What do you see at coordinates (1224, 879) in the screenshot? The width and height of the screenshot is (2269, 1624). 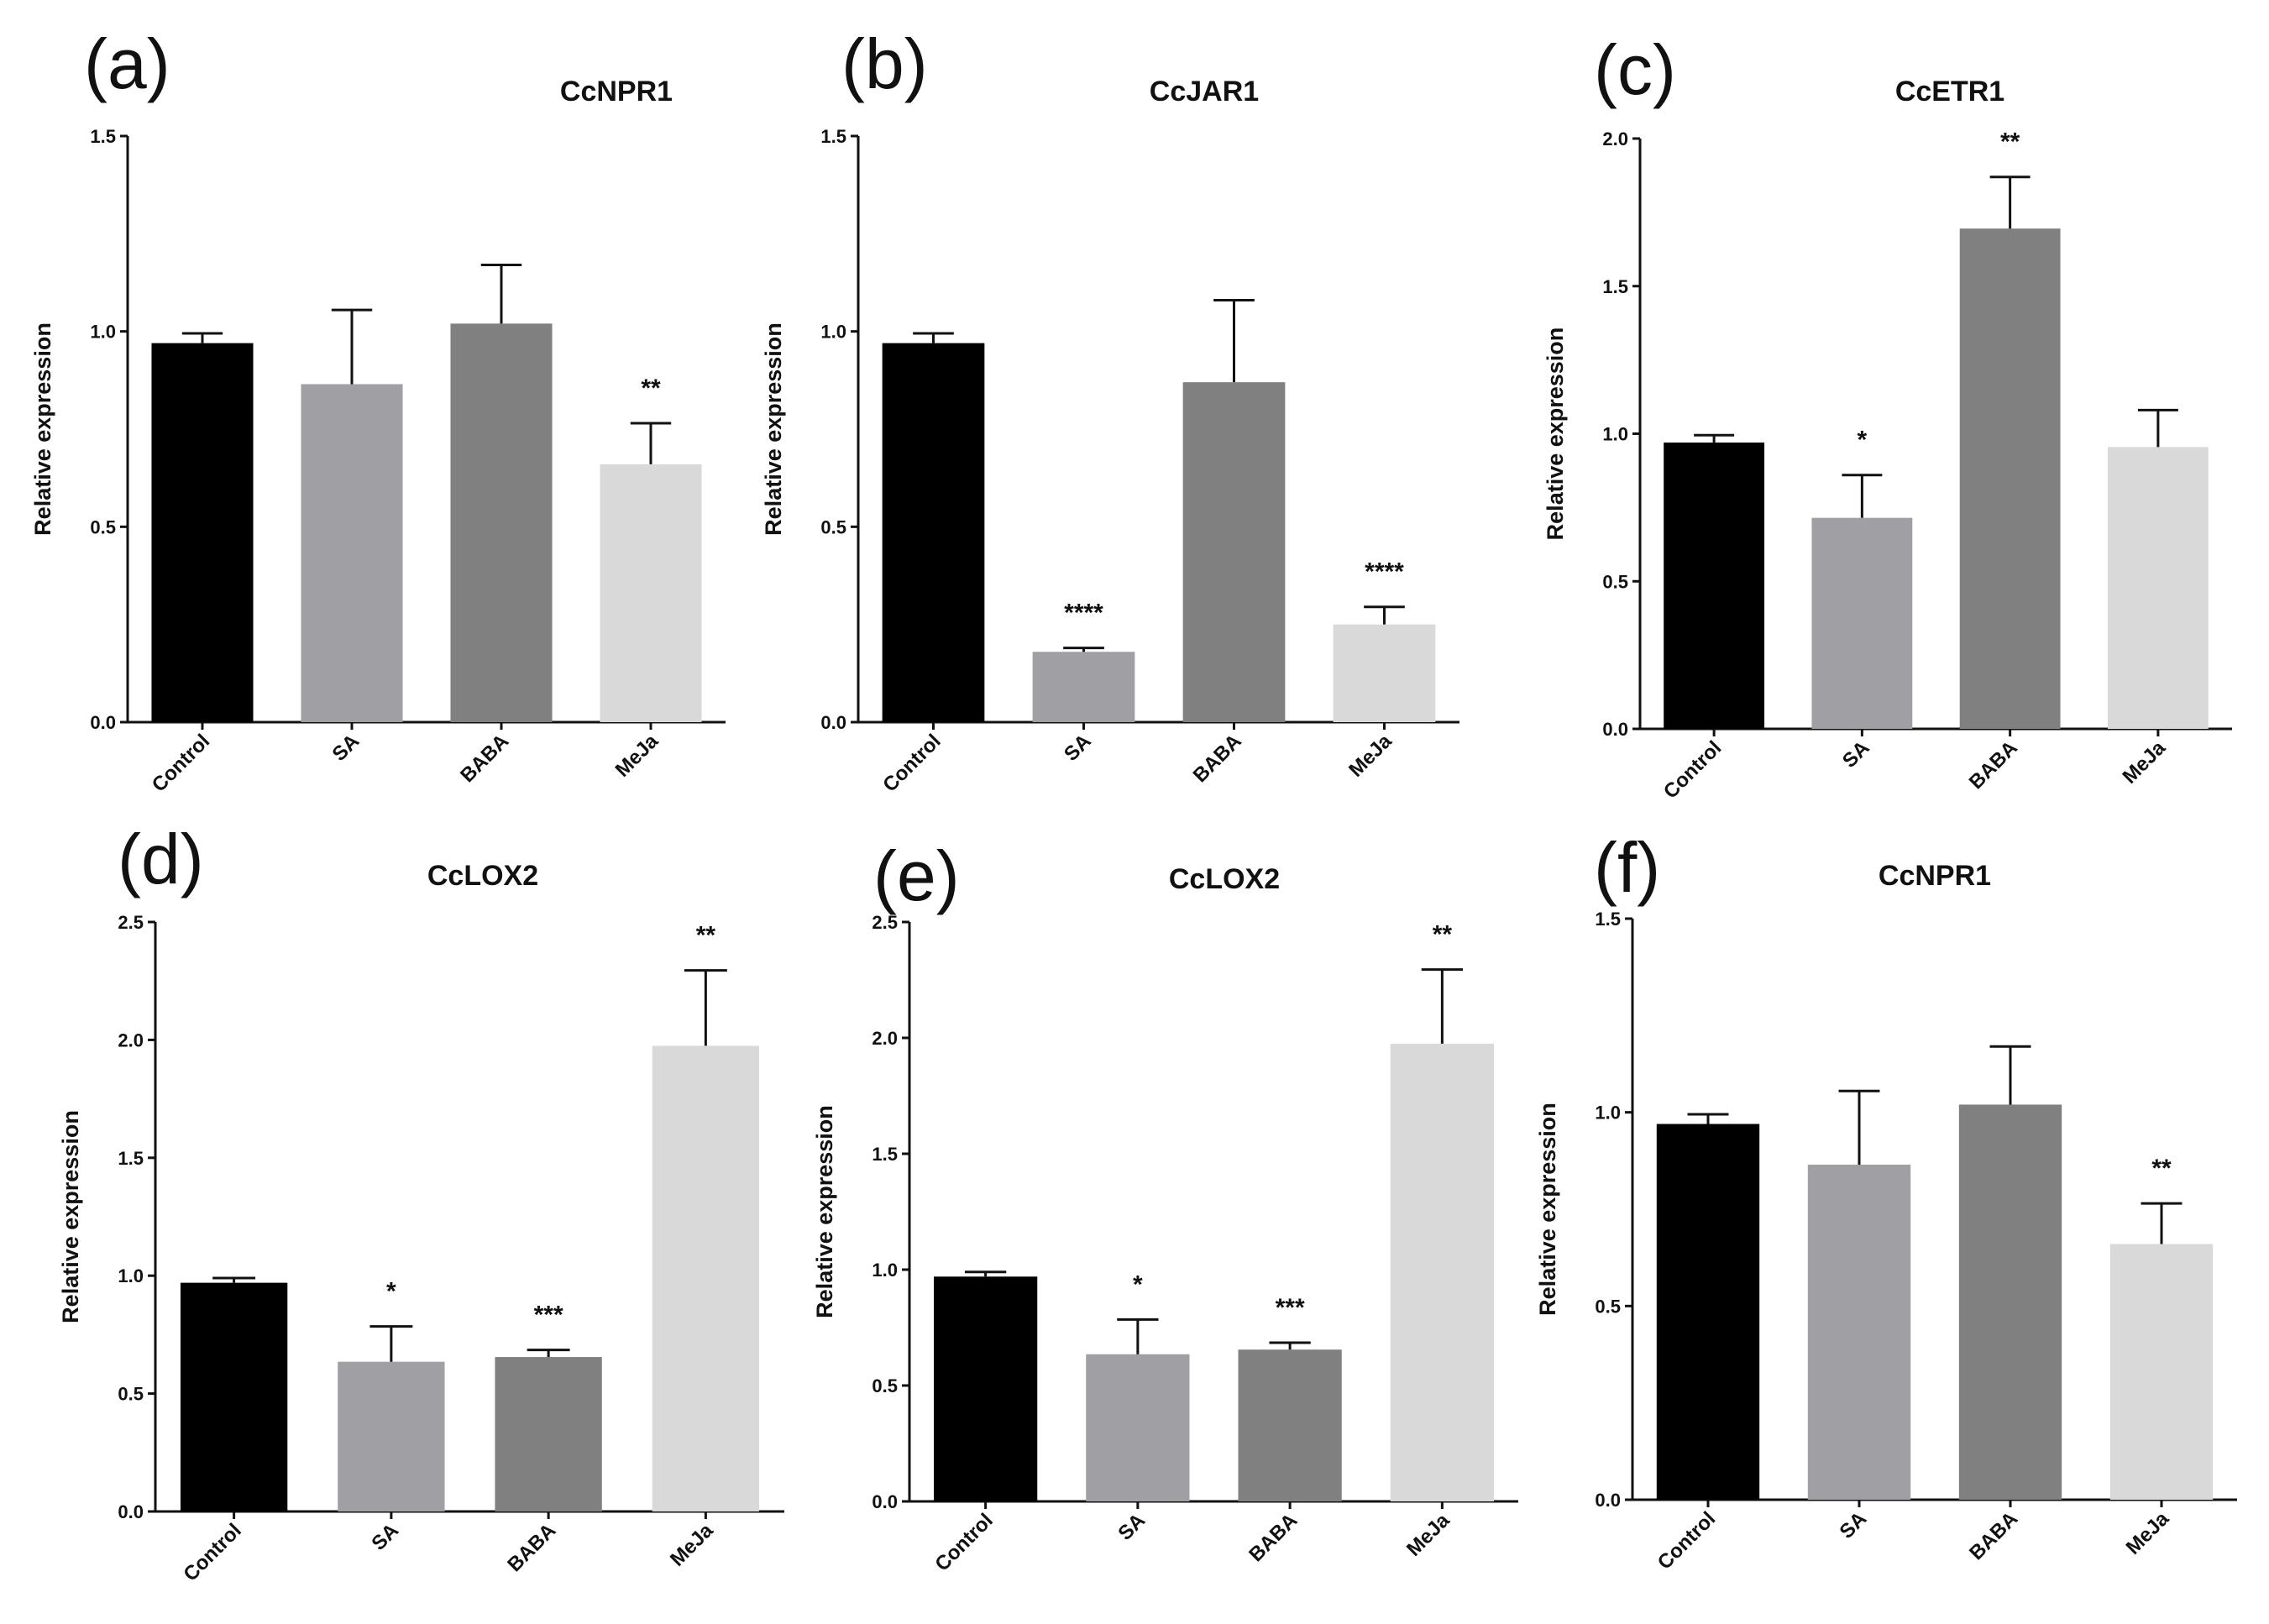 I see `chart-title: CcLOX2` at bounding box center [1224, 879].